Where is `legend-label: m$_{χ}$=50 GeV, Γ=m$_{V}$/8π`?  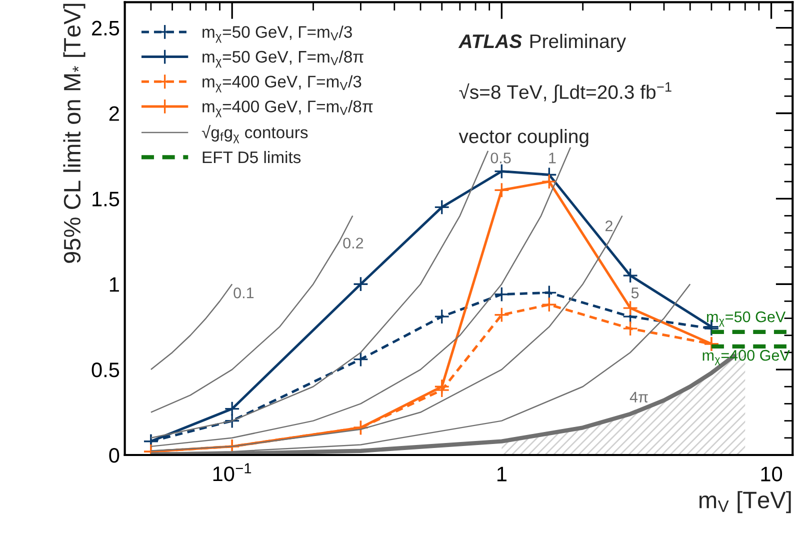 legend-label: m$_{χ}$=50 GeV, Γ=m$_{V}$/8π is located at coordinates (283, 59).